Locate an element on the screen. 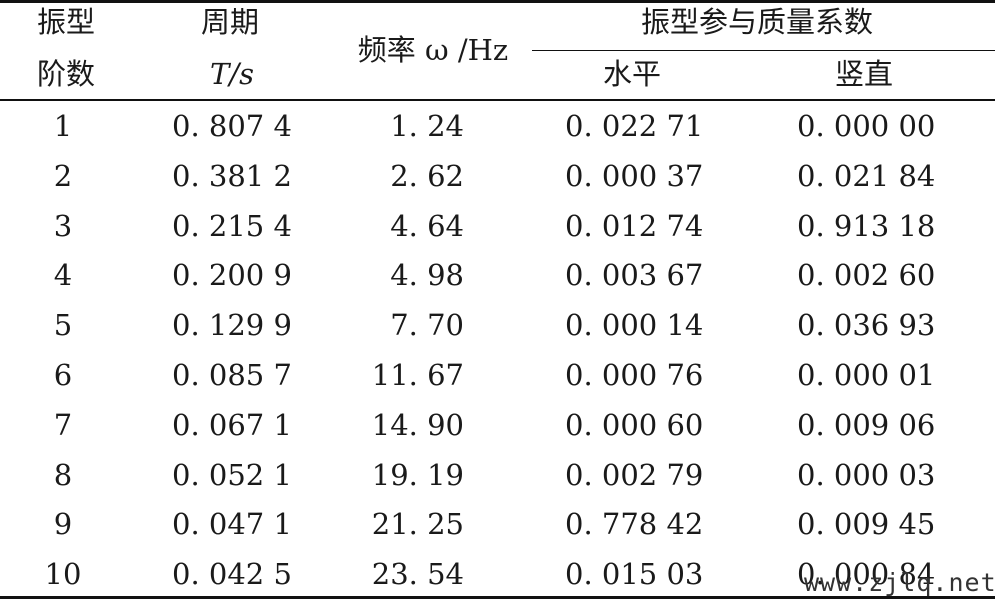 The image size is (995, 600). cell-frequency: 4. 98 is located at coordinates (427, 275).